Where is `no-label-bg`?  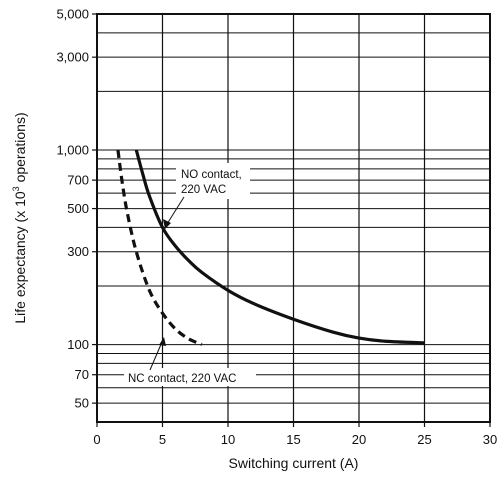 no-label-bg is located at coordinates (213, 181).